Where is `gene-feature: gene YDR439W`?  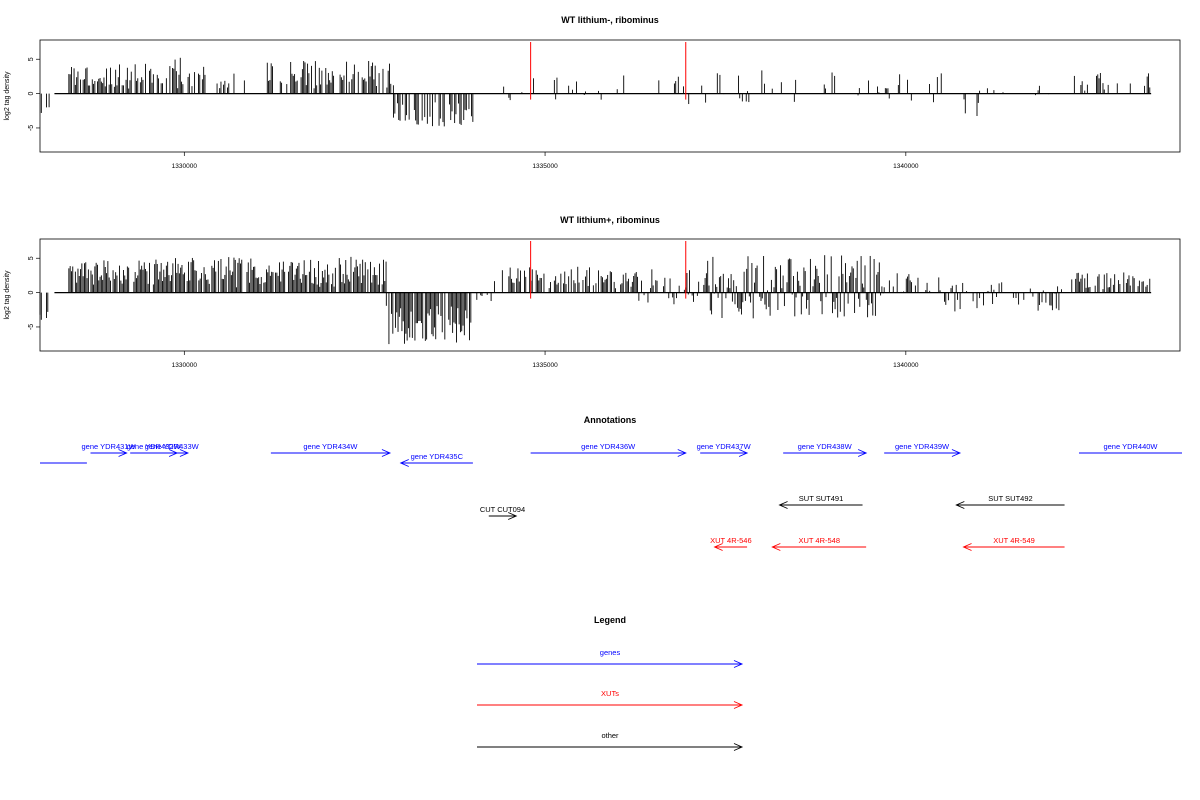 gene-feature: gene YDR439W is located at coordinates (923, 449).